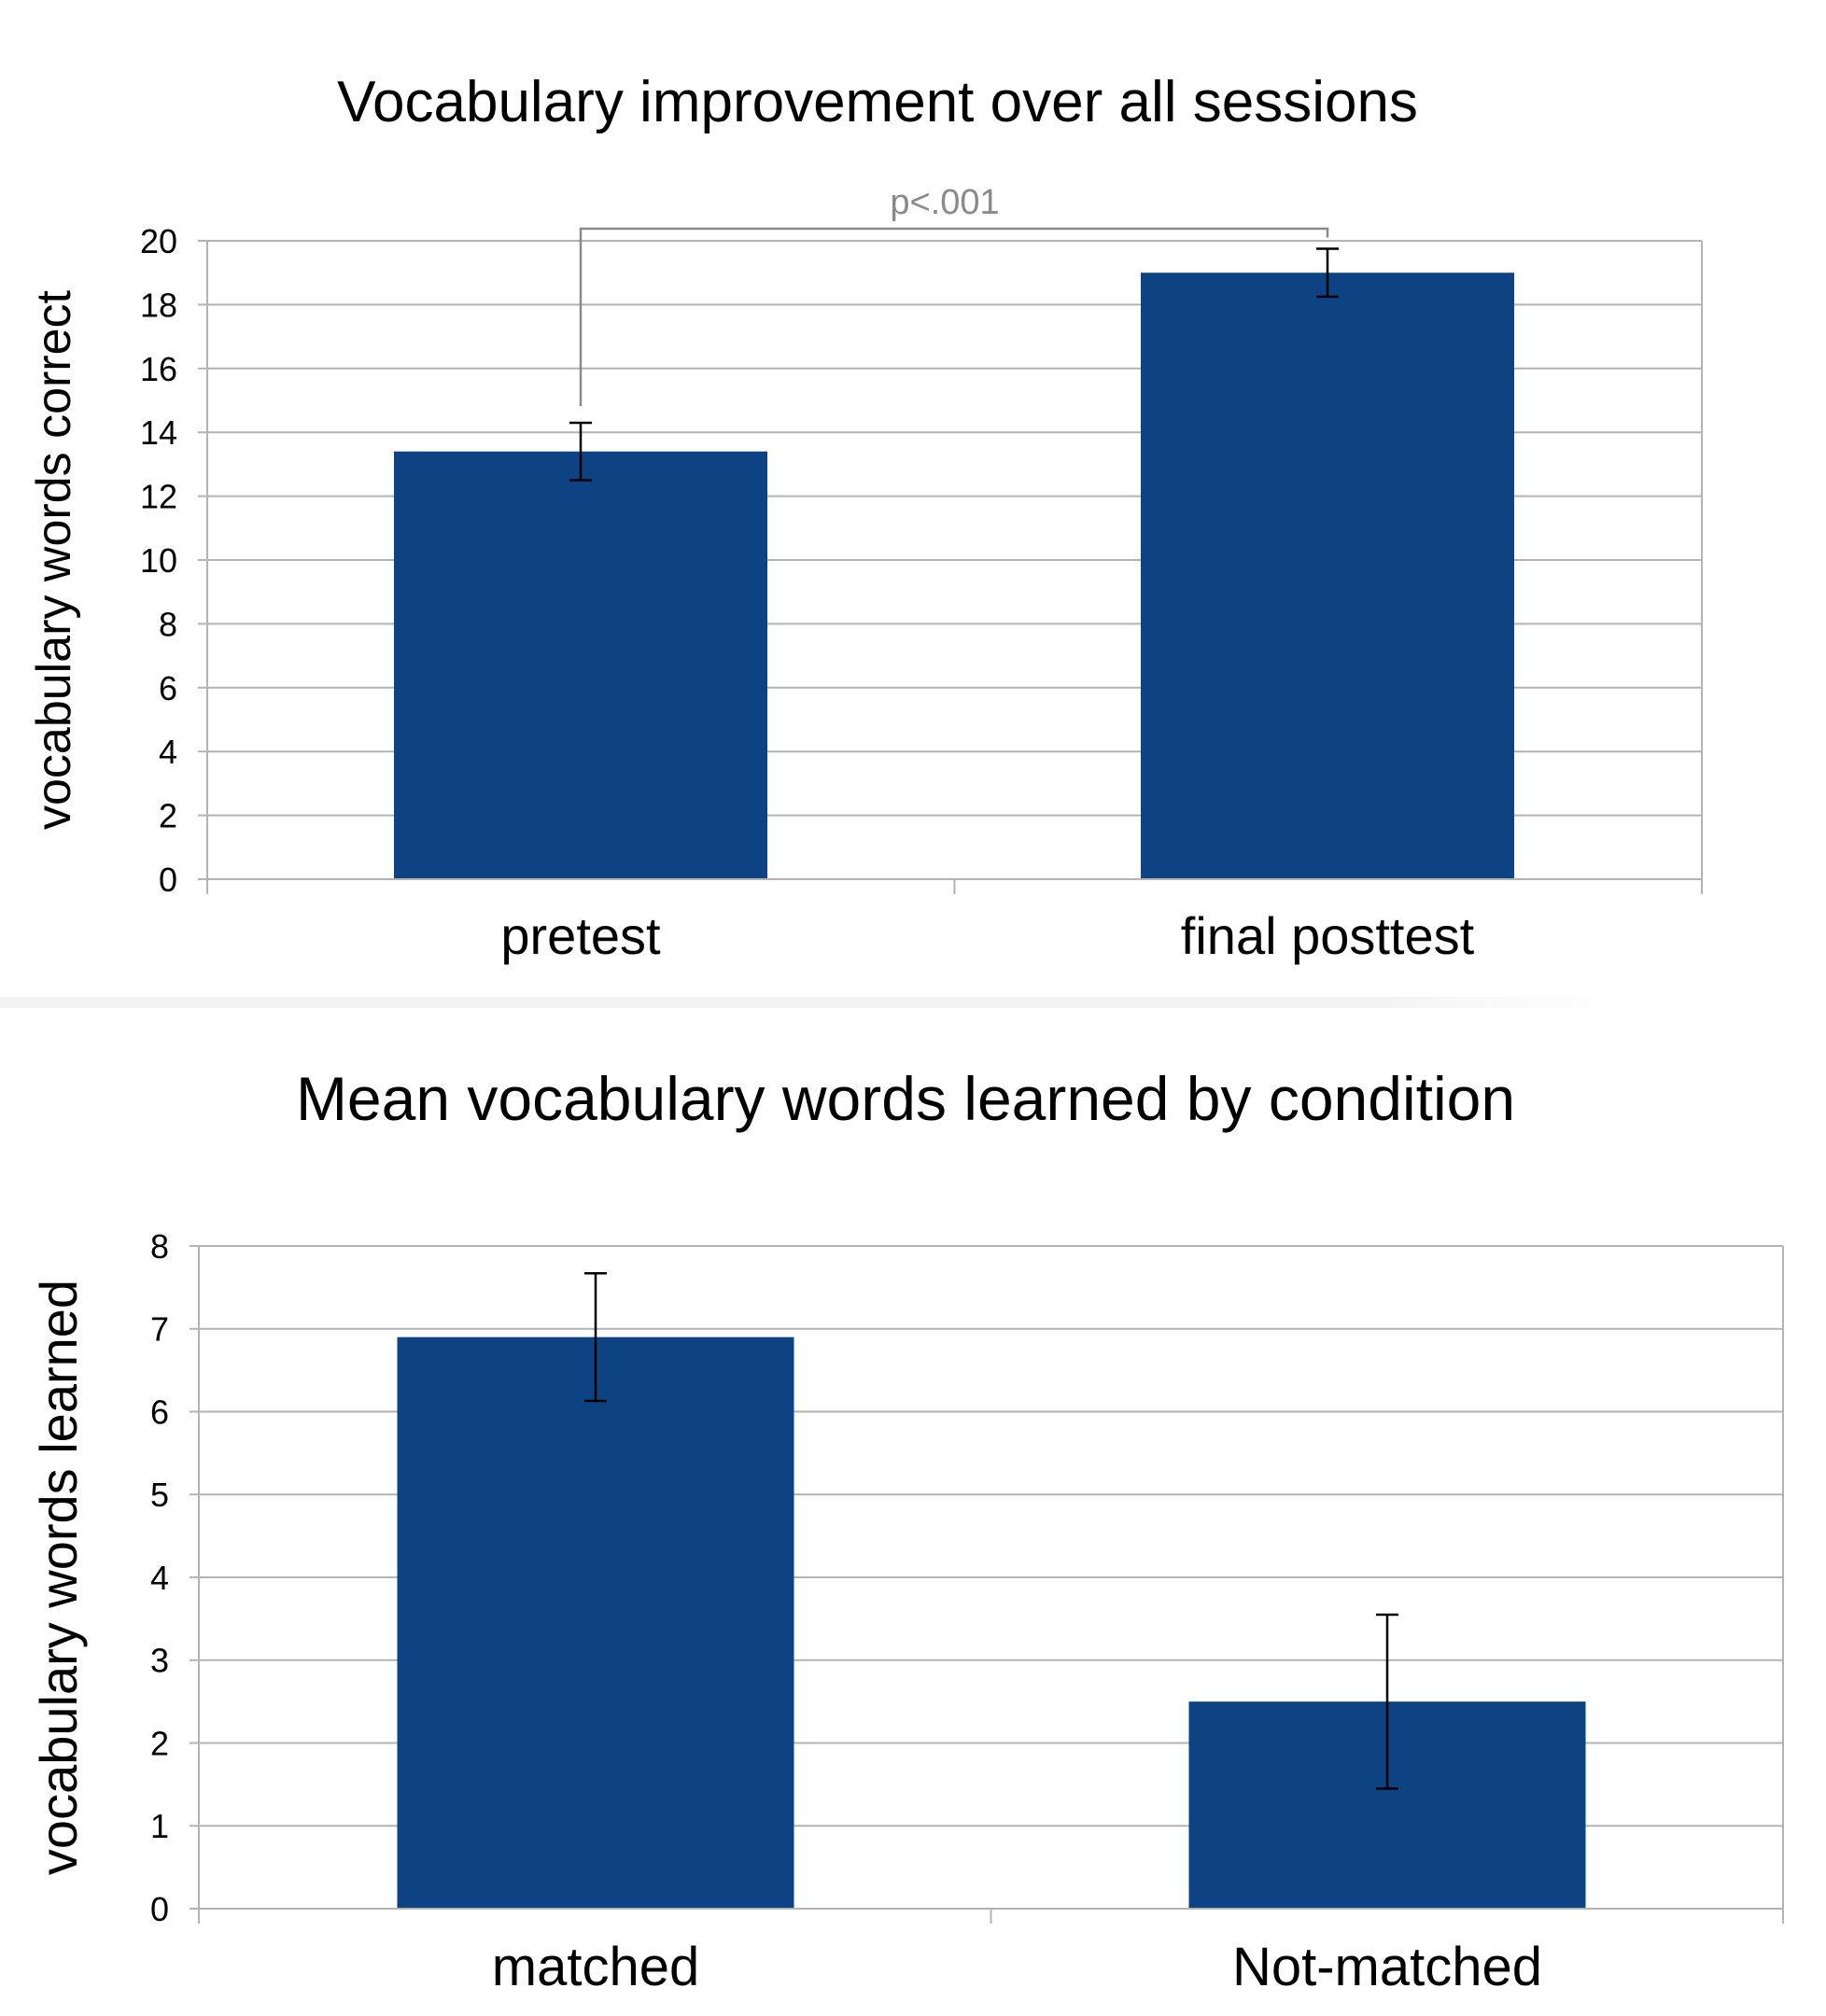 The image size is (1826, 2016). I want to click on y-tick-label: 12, so click(158, 497).